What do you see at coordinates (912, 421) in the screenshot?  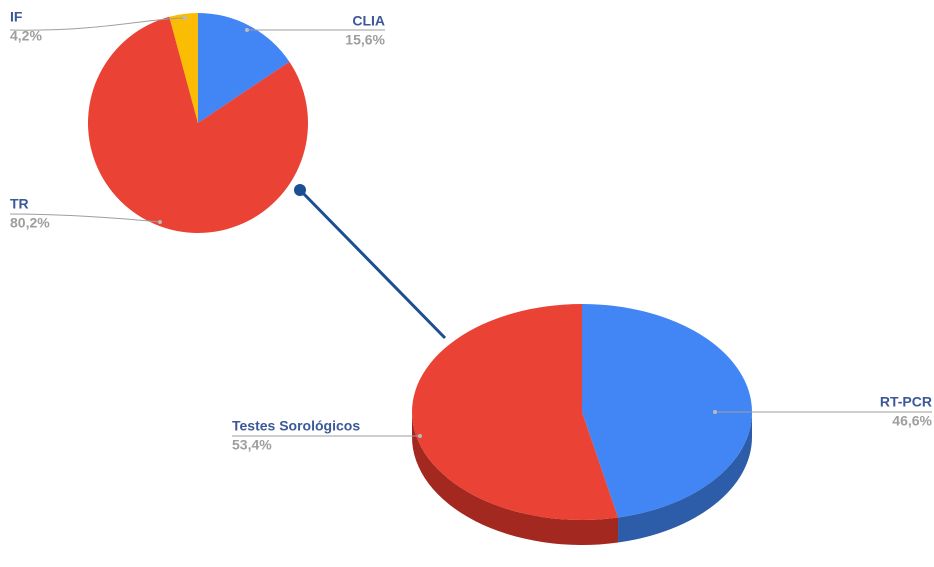 I see `slice-value-label: 46,6%` at bounding box center [912, 421].